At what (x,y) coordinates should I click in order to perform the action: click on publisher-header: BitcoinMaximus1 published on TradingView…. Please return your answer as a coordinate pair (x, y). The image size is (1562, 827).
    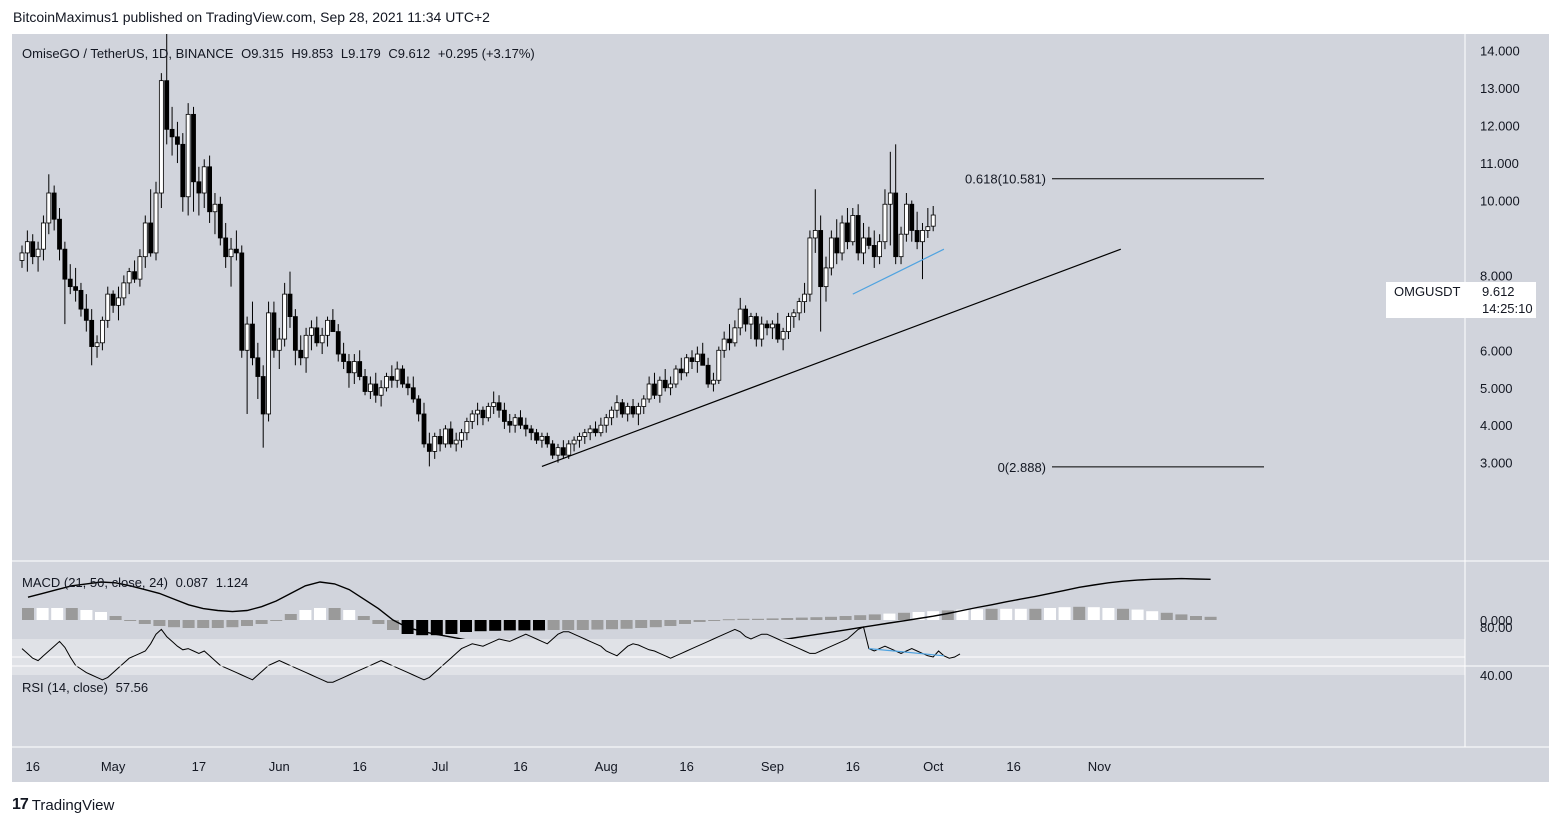
    Looking at the image, I should click on (251, 17).